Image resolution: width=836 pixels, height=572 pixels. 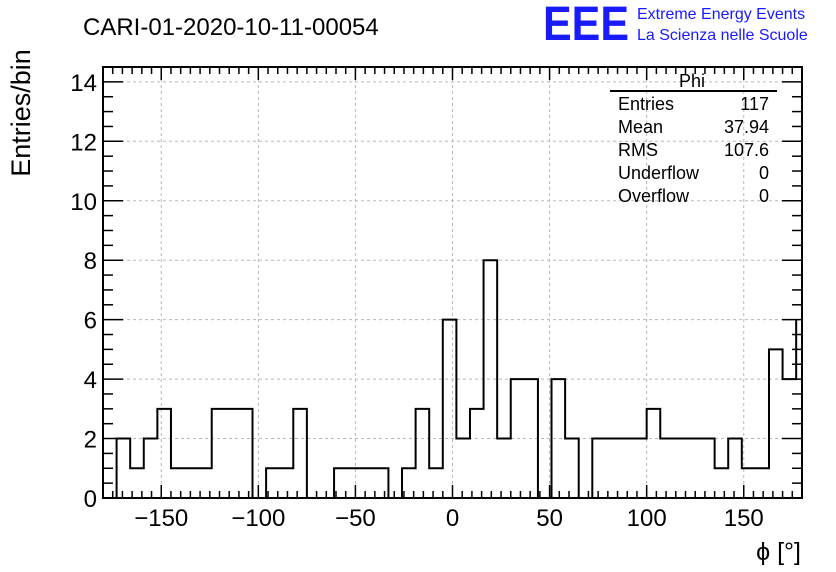 I want to click on stats-value: 37.94, so click(x=746, y=127).